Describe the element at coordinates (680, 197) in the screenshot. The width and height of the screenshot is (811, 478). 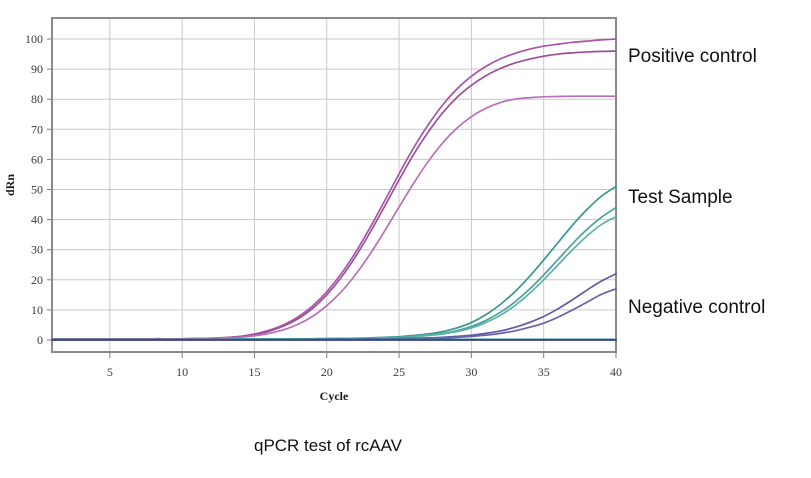
I see `annotation-test-sample: Test Sample` at that location.